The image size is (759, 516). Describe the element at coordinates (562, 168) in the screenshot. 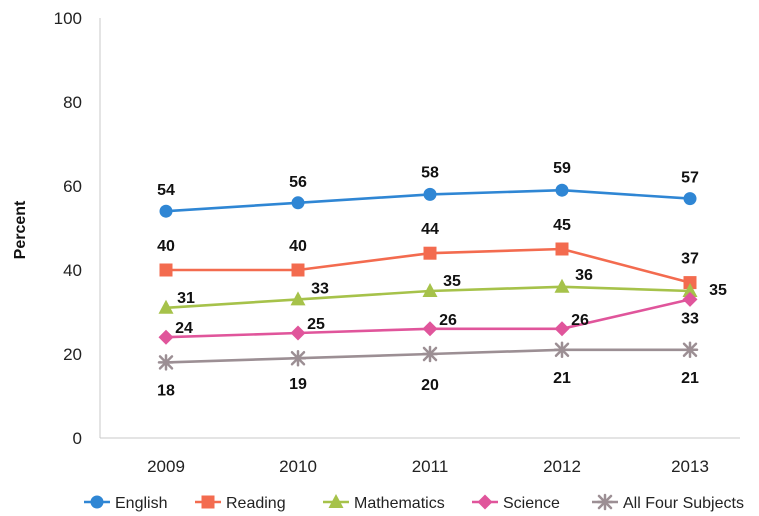

I see `english-data-label: 59` at that location.